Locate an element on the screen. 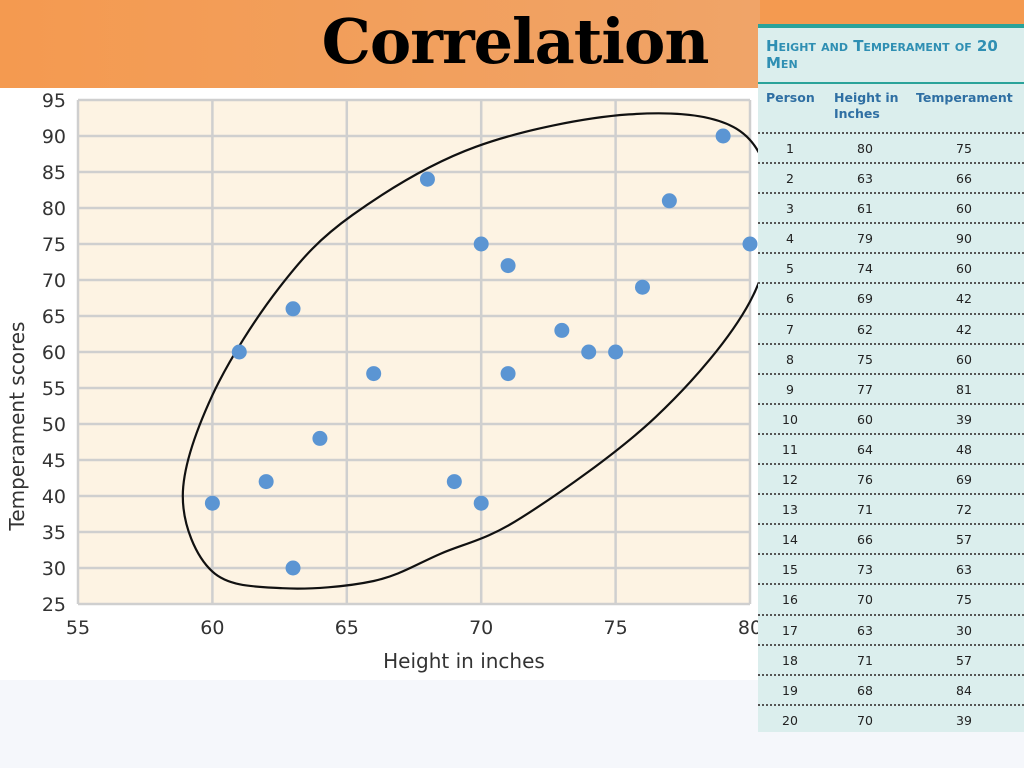 The width and height of the screenshot is (1024, 768). cell-person: 11 is located at coordinates (790, 449).